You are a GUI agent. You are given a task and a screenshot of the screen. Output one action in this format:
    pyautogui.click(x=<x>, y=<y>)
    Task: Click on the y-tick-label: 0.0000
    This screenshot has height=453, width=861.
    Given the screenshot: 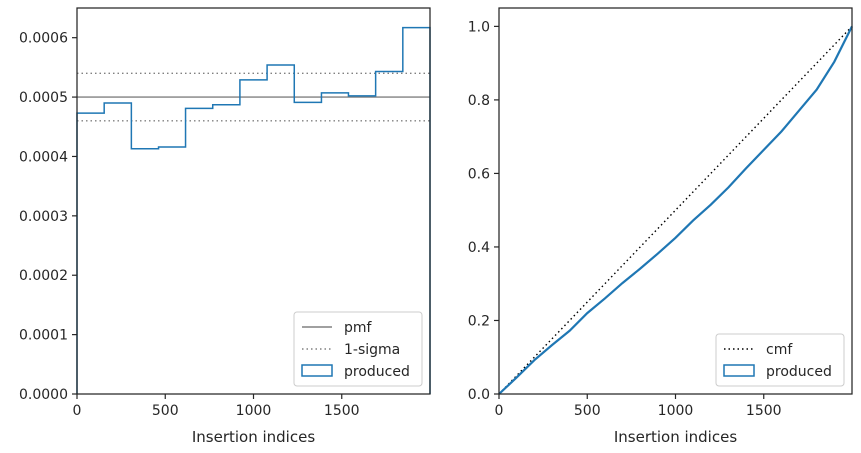 What is the action you would take?
    pyautogui.click(x=43, y=395)
    